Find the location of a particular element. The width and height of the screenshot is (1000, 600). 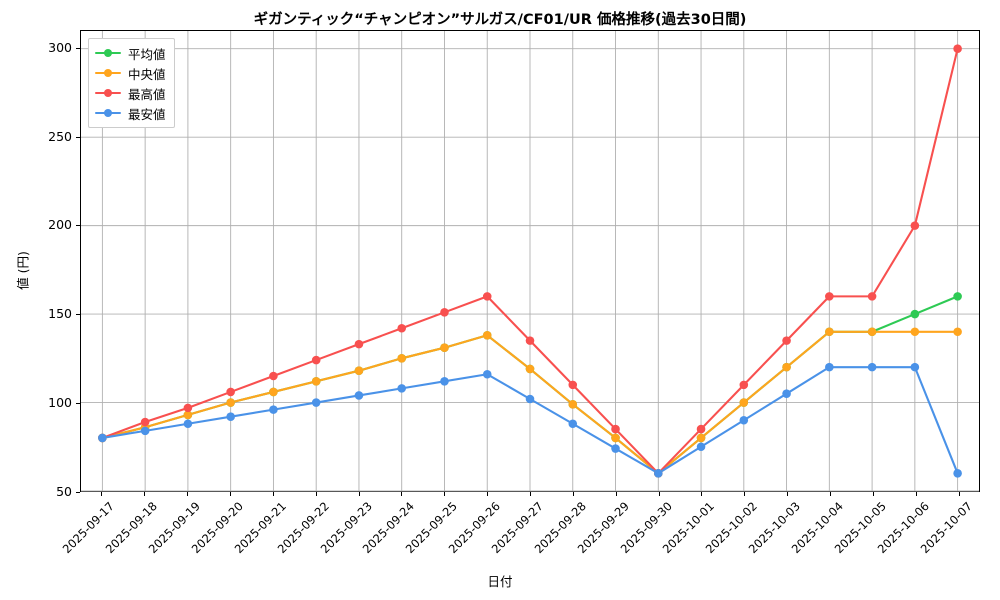

x-axis-title: 日付 is located at coordinates (500, 581).